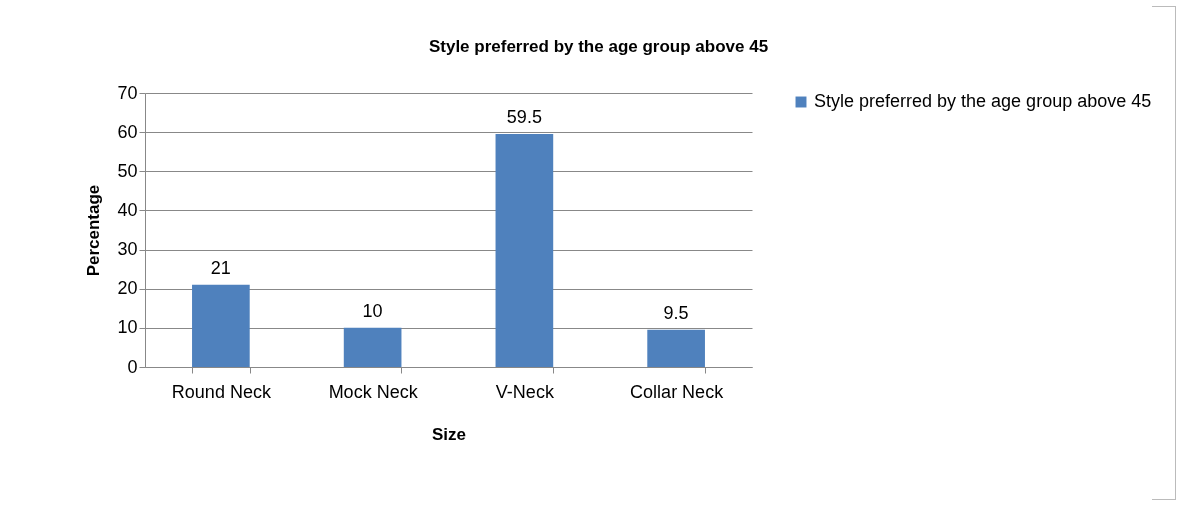 The height and width of the screenshot is (506, 1186). What do you see at coordinates (372, 310) in the screenshot?
I see `data-label: 10` at bounding box center [372, 310].